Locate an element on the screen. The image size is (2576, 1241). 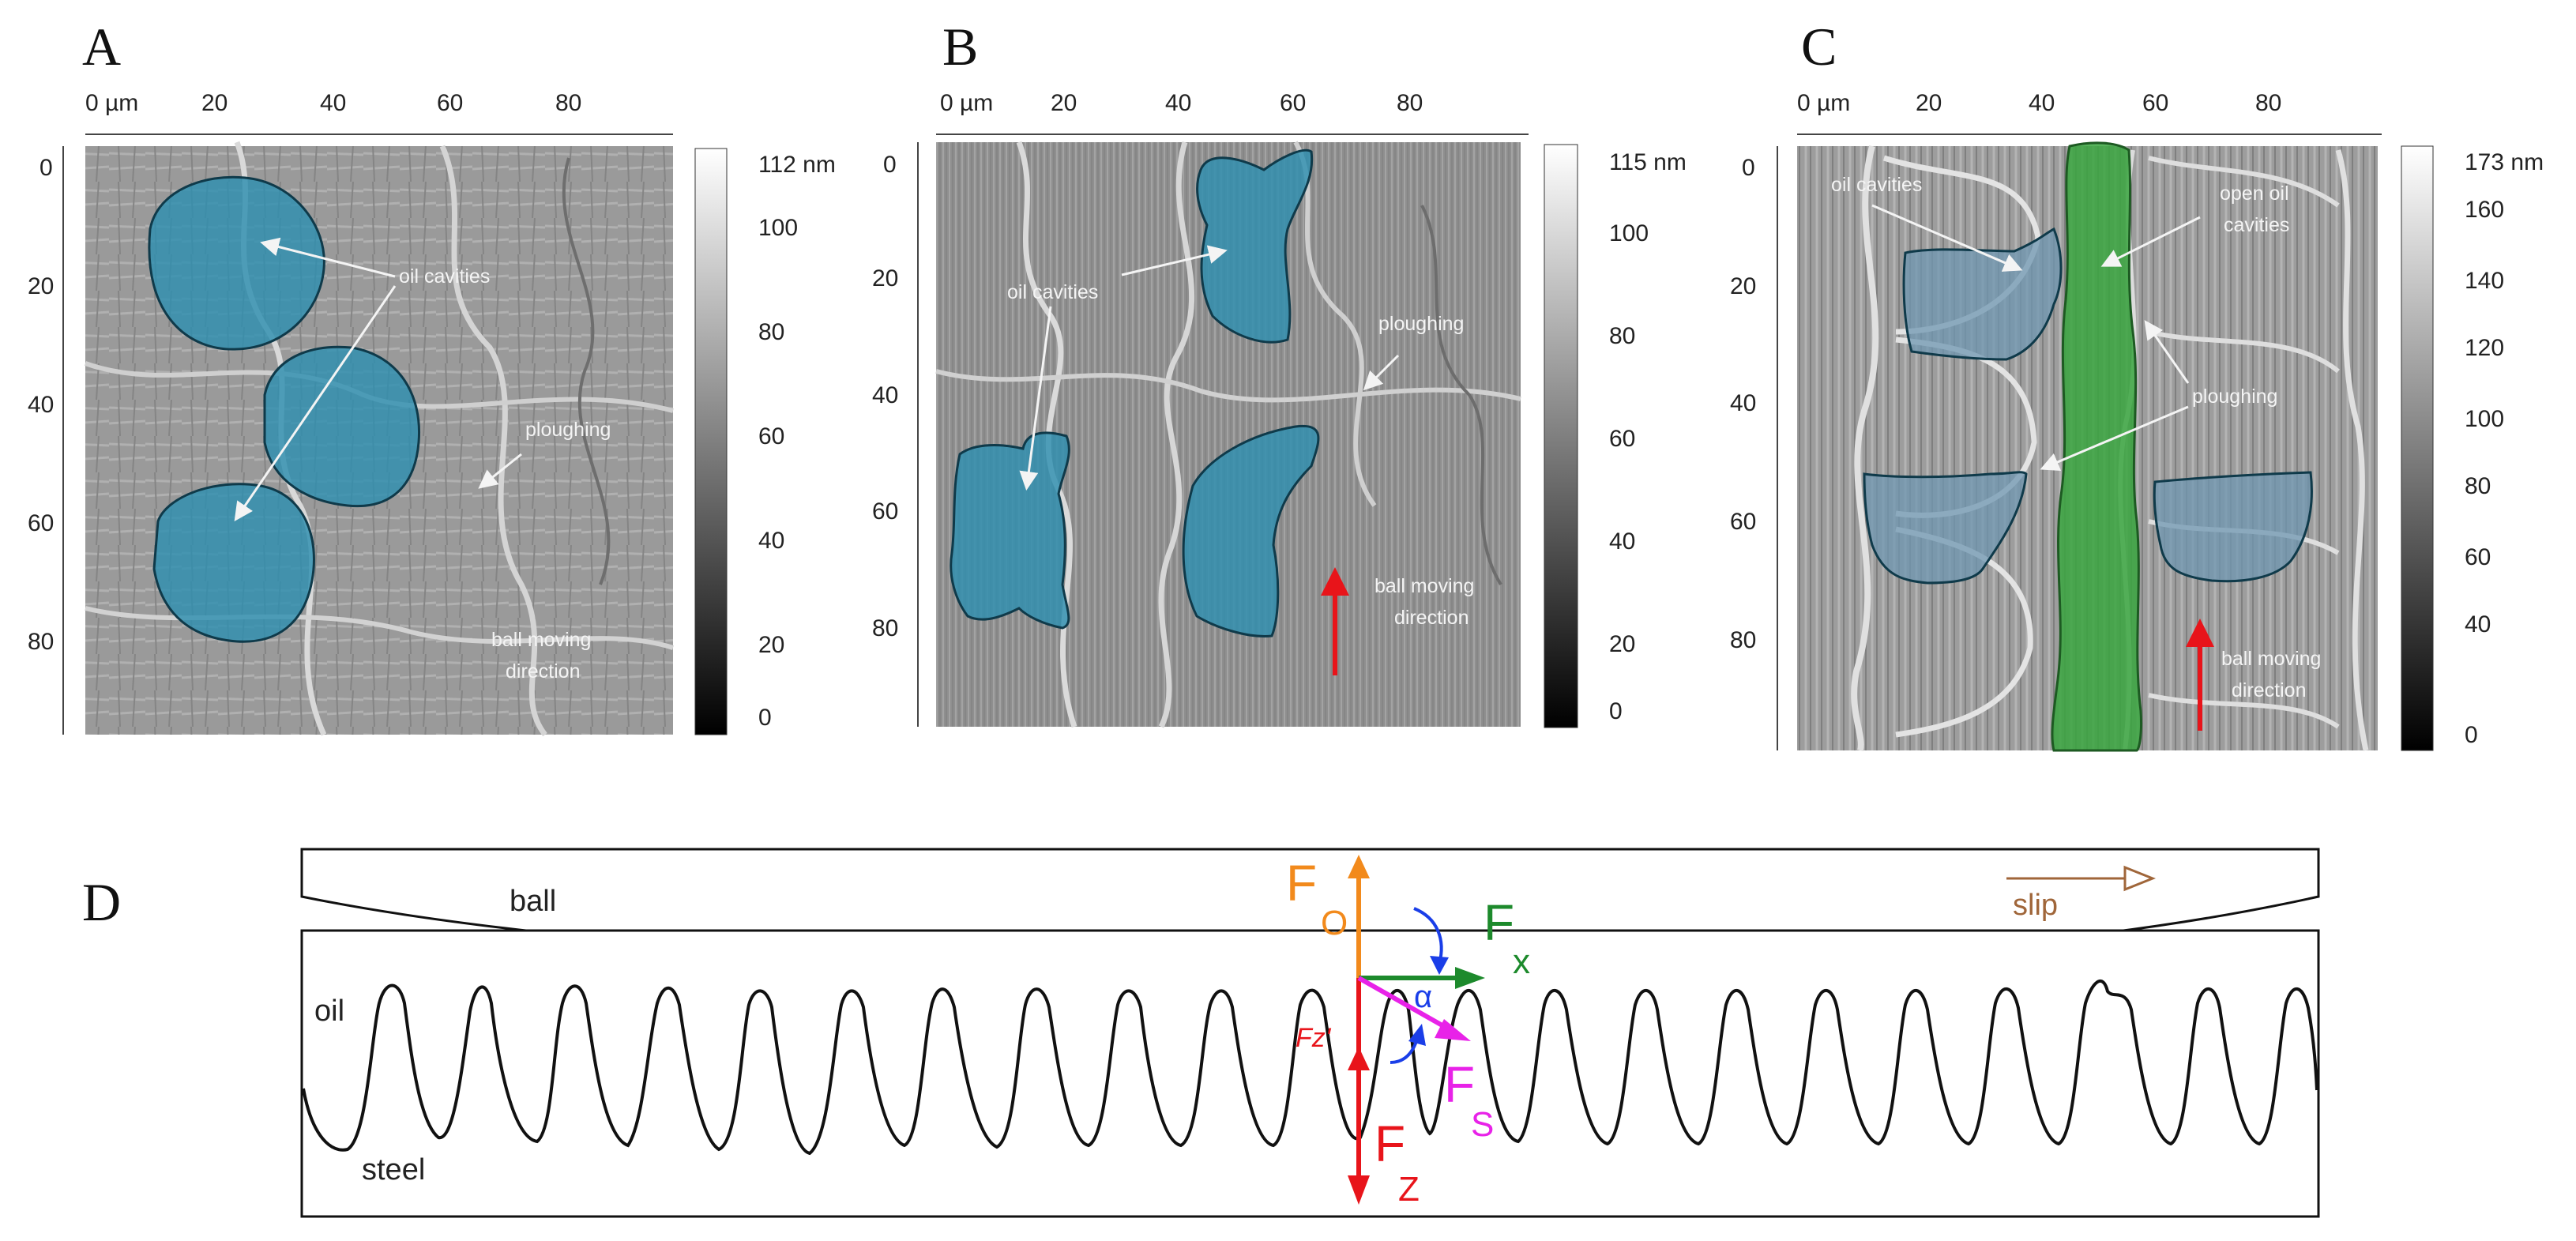
y-tick-b-0: 0 is located at coordinates (890, 165).